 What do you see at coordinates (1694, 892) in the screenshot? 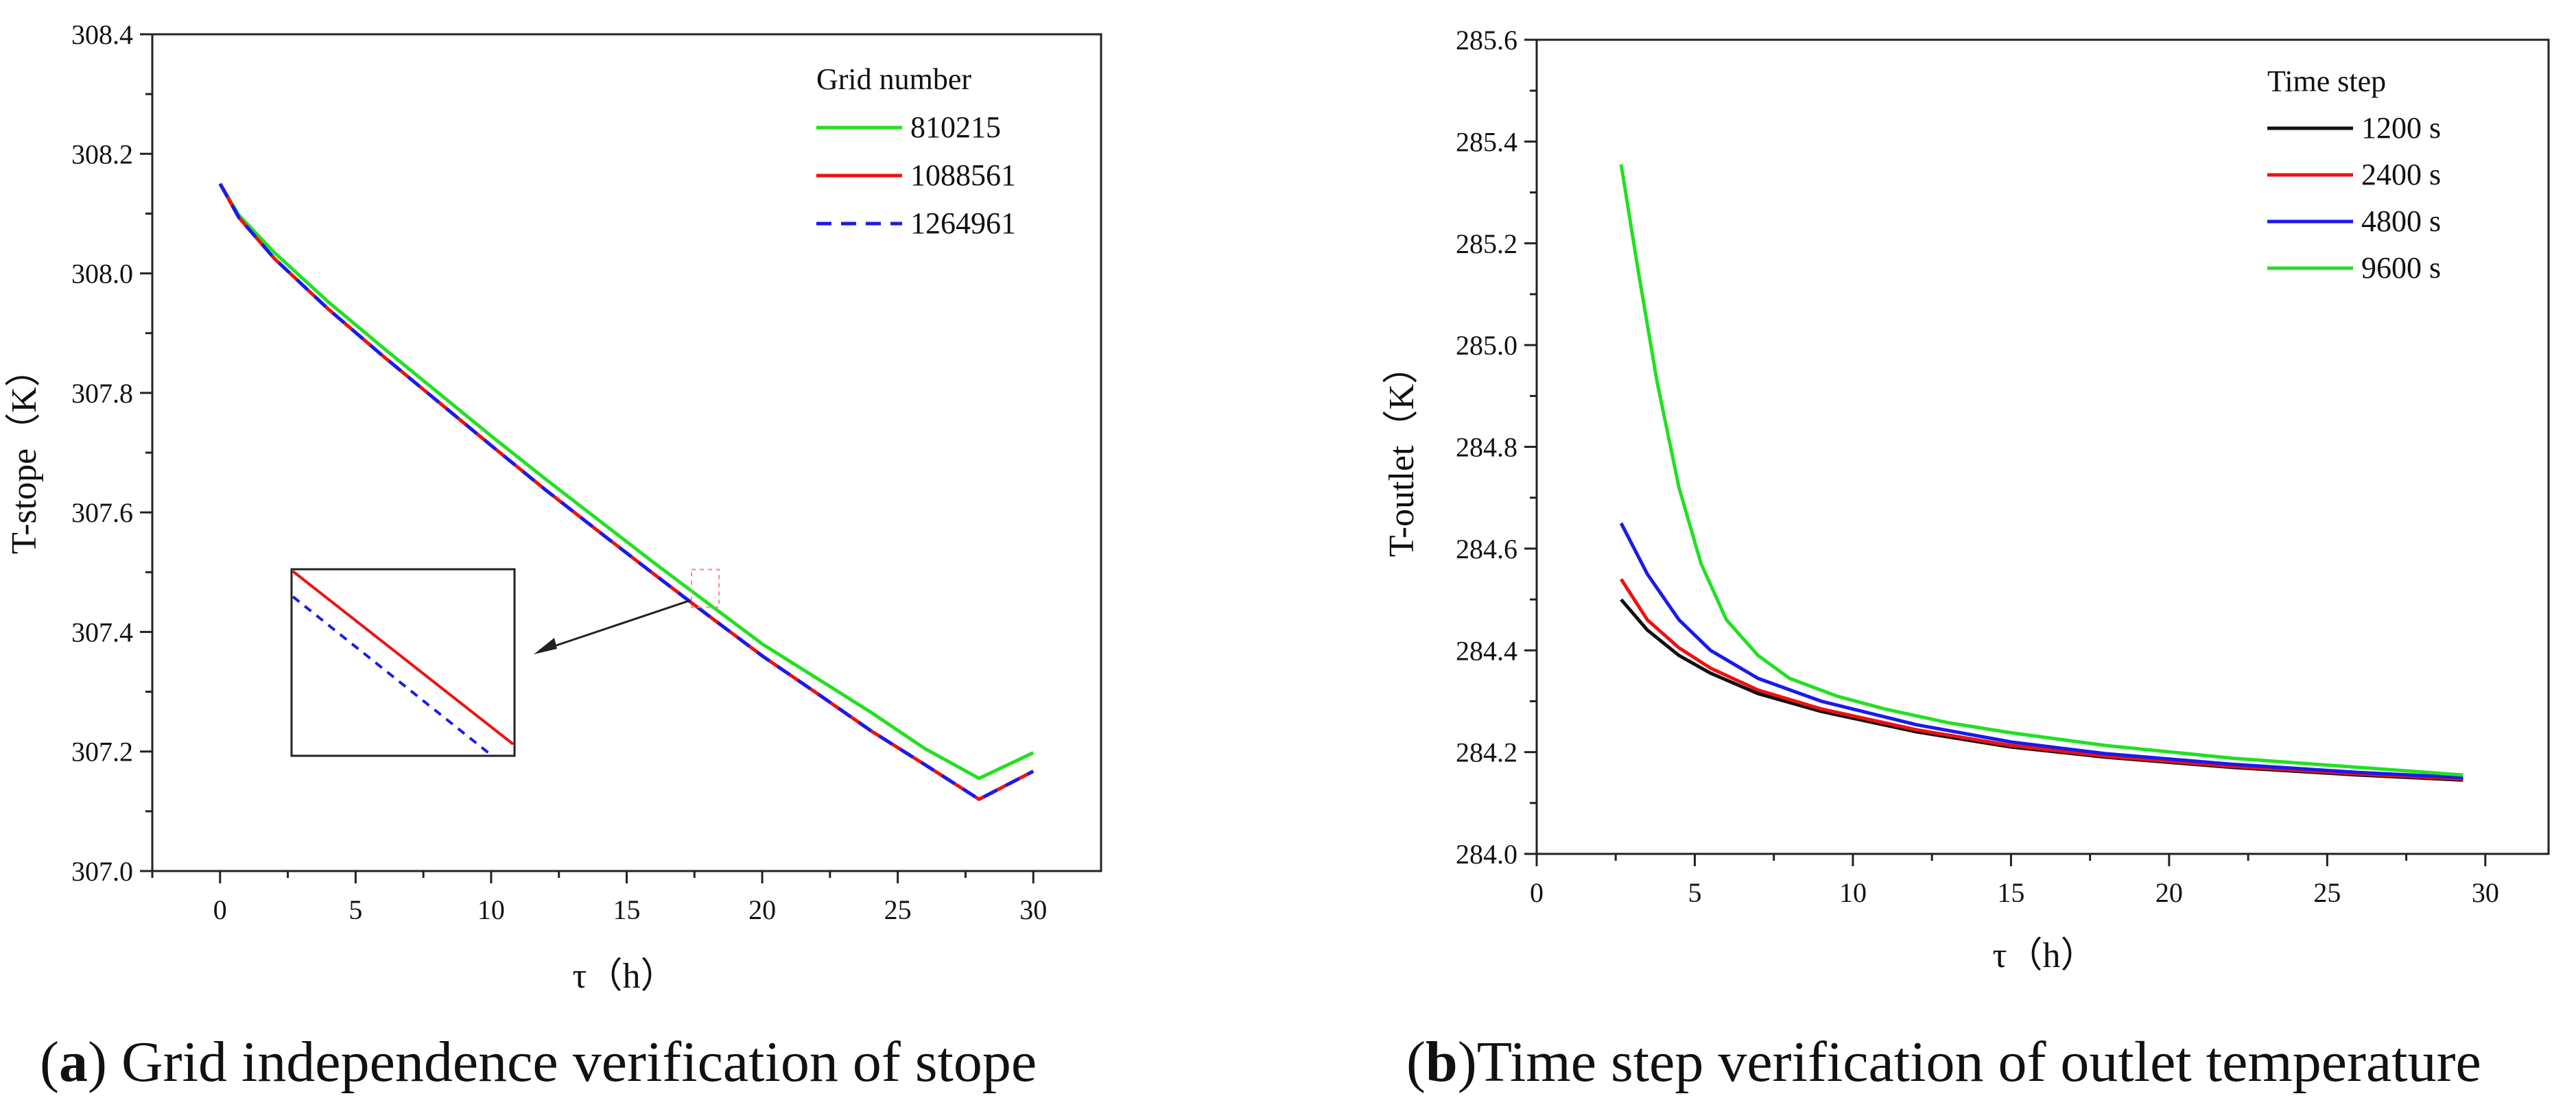
I see `x-tick-label-b-1: 5` at bounding box center [1694, 892].